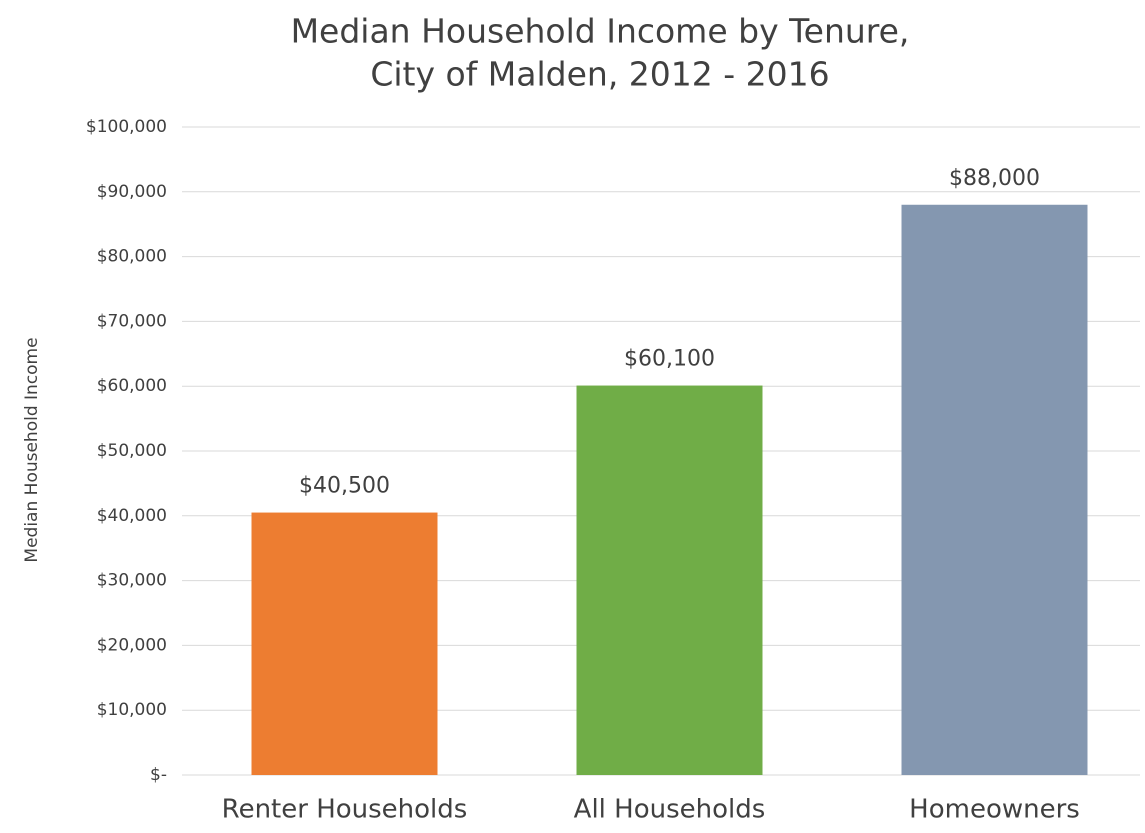  I want to click on y-tick-label: $-, so click(158, 775).